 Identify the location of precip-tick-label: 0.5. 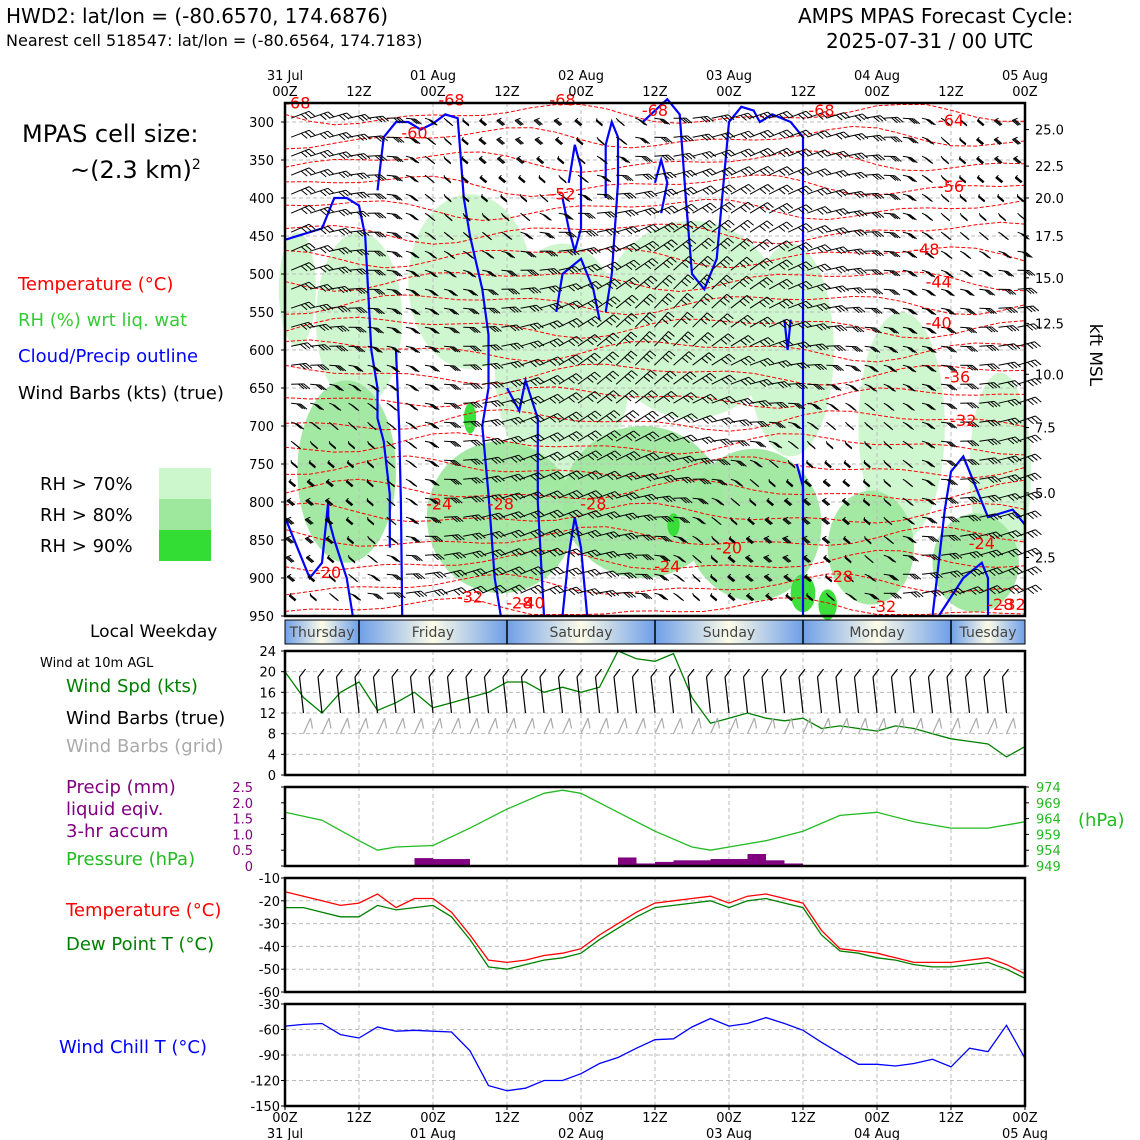
(242, 851).